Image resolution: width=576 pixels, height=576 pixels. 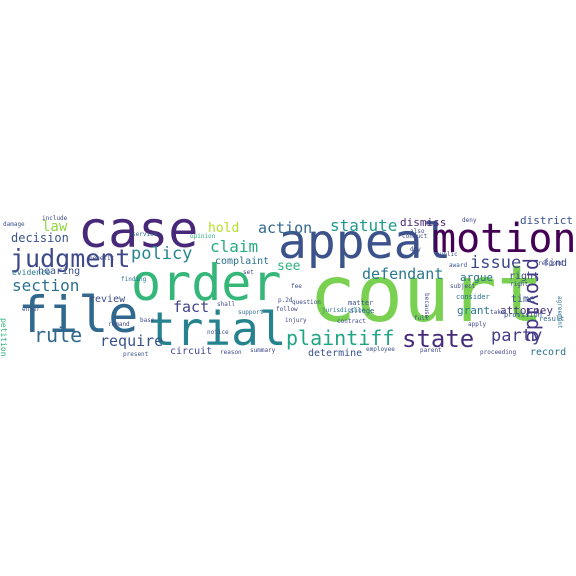 I want to click on cloud-word: day, so click(x=415, y=249).